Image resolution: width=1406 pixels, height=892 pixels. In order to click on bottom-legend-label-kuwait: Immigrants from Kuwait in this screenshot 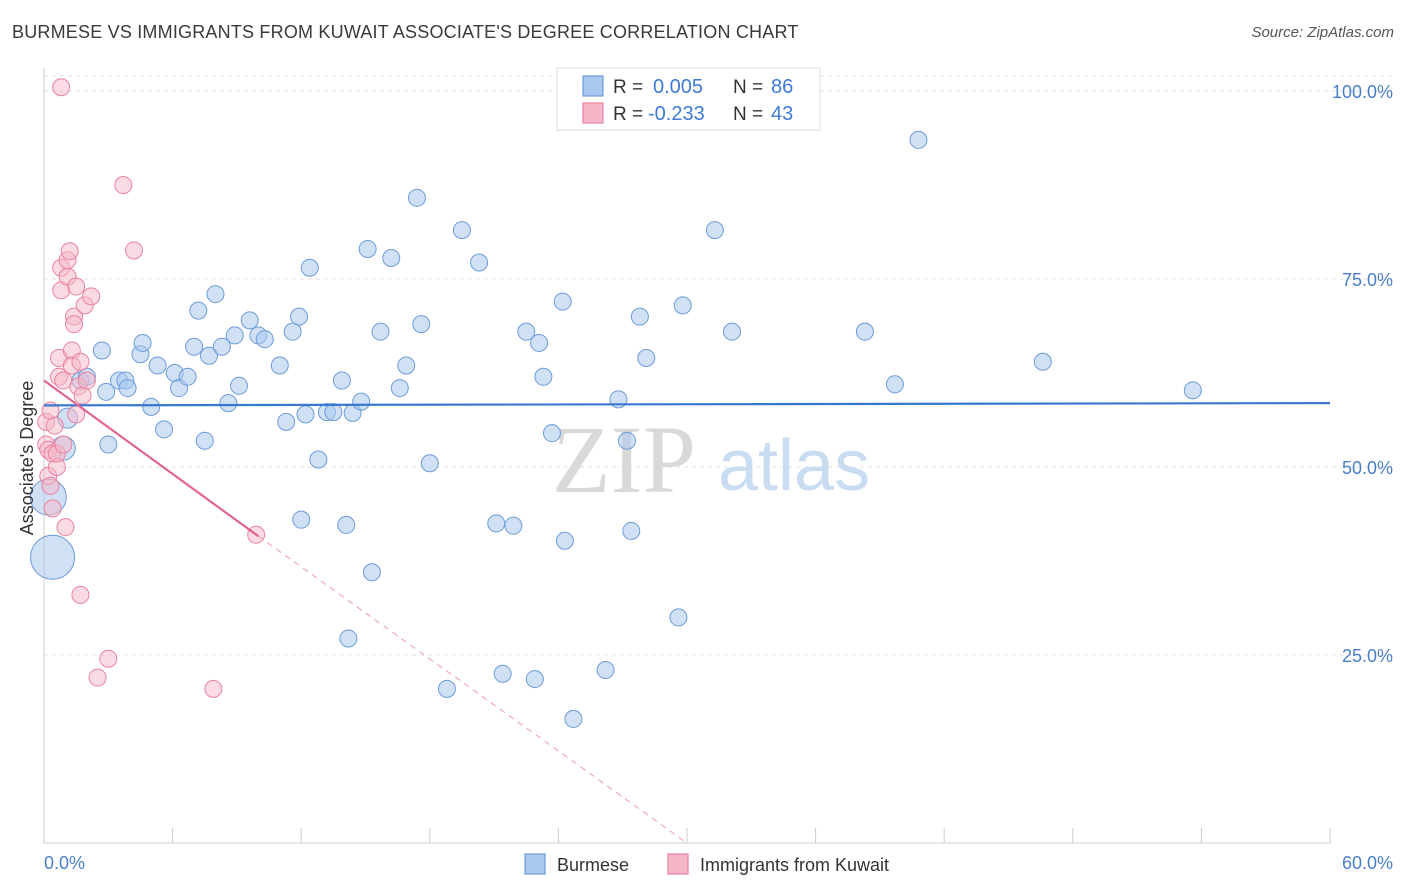, I will do `click(794, 865)`.